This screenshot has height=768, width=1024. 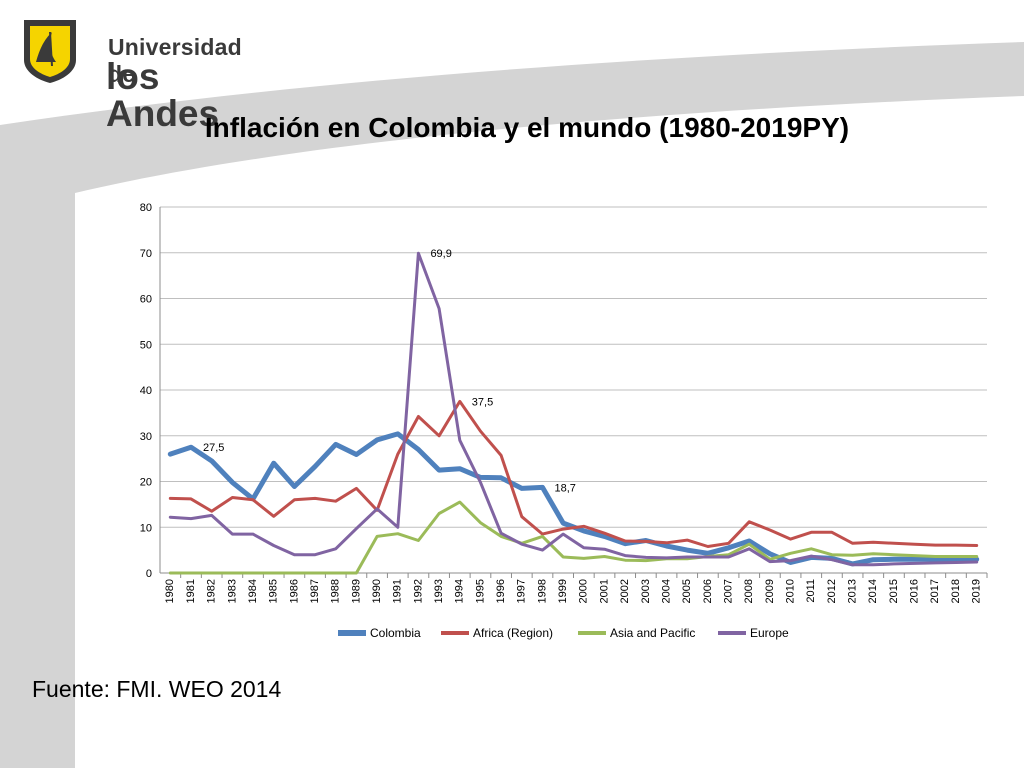 I want to click on legend-label-europe: Europe, so click(x=769, y=633).